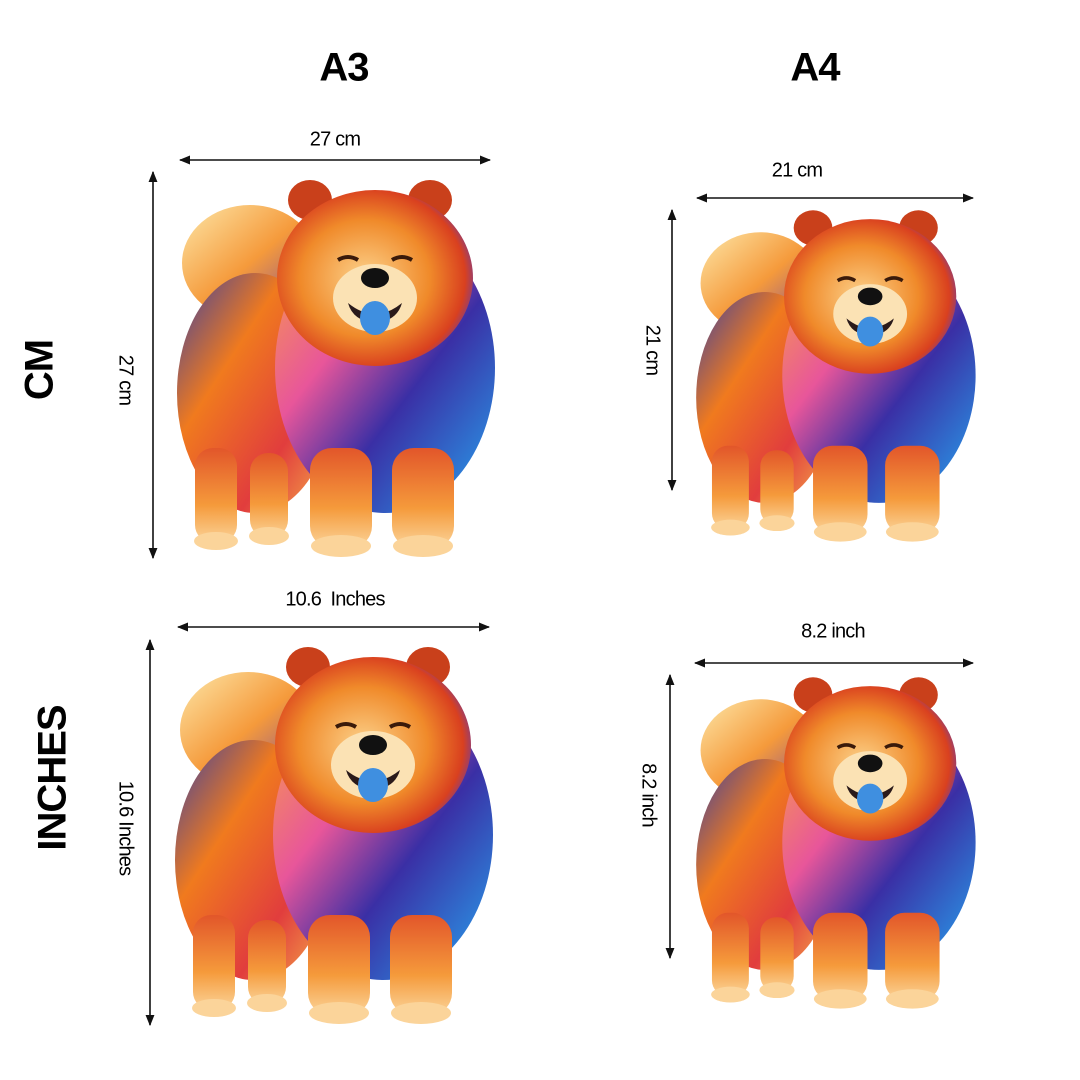 This screenshot has width=1080, height=1080. What do you see at coordinates (797, 170) in the screenshot?
I see `width-label: 21 cm` at bounding box center [797, 170].